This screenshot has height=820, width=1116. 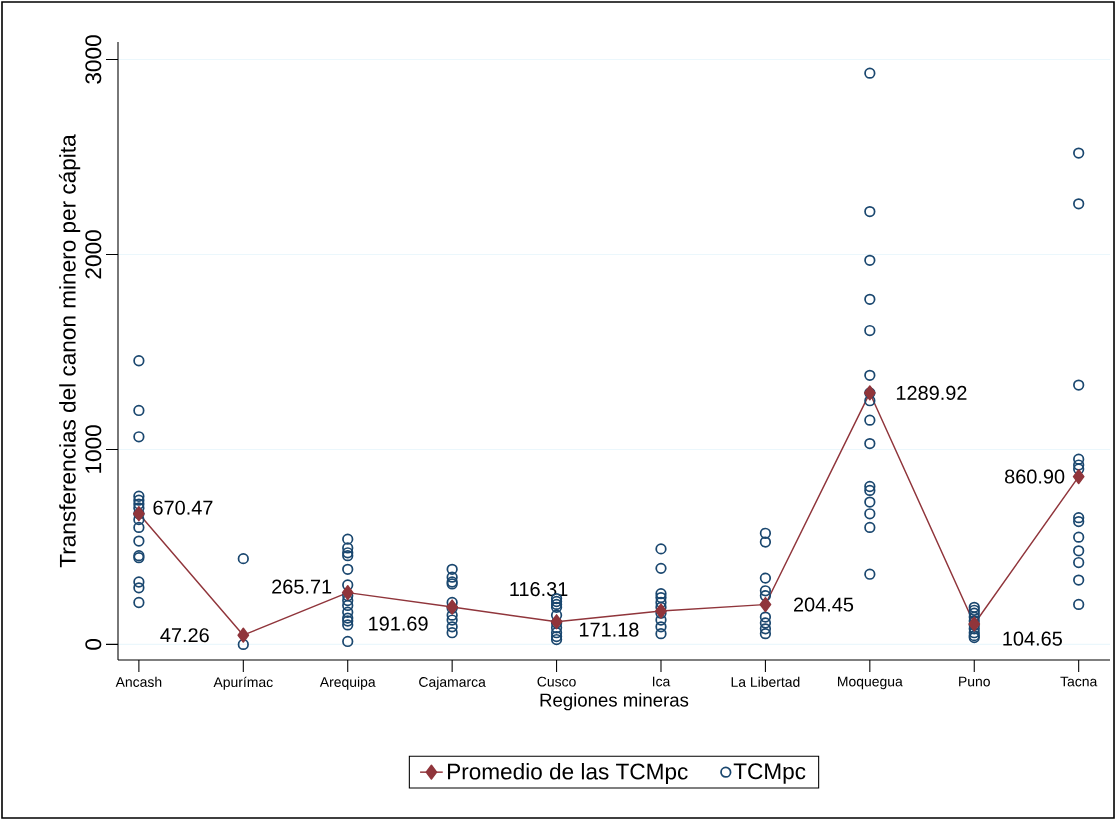 I want to click on x-tick-label: Ica, so click(x=661, y=681).